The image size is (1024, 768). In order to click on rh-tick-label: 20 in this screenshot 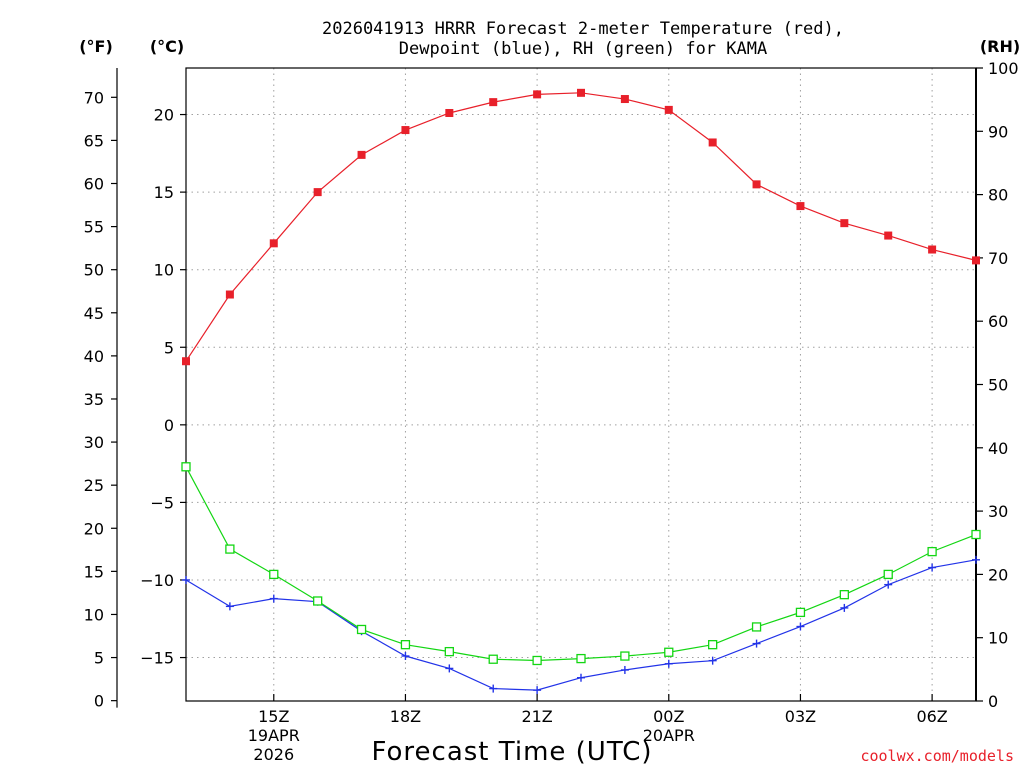, I will do `click(998, 574)`.